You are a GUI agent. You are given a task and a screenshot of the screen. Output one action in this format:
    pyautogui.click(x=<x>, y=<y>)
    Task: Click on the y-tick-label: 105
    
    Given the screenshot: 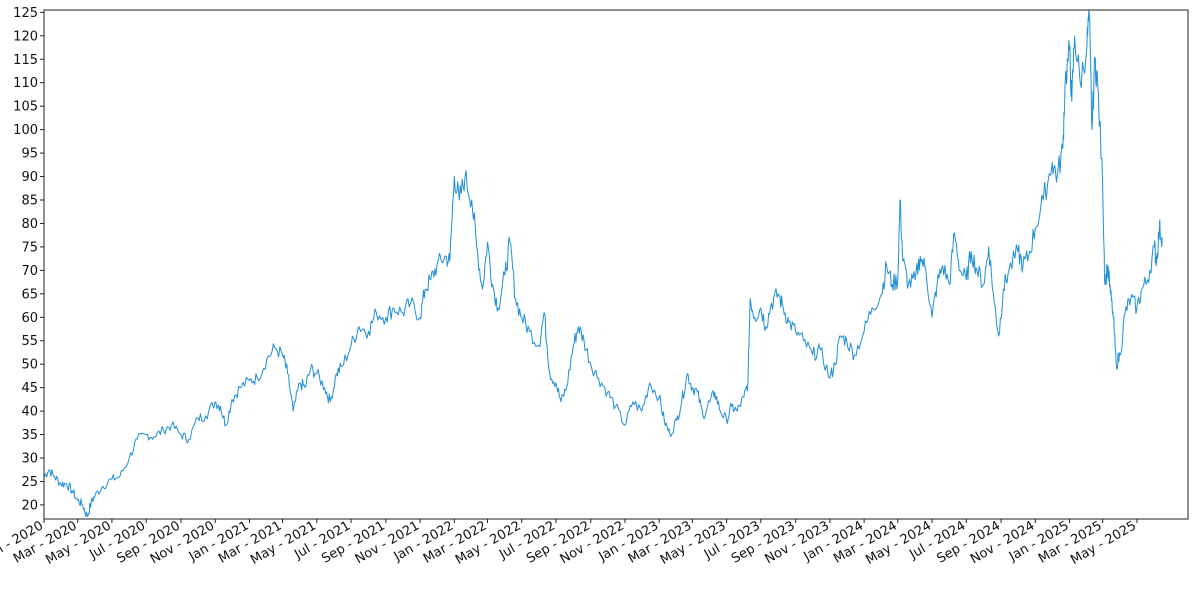 What is the action you would take?
    pyautogui.click(x=25, y=107)
    